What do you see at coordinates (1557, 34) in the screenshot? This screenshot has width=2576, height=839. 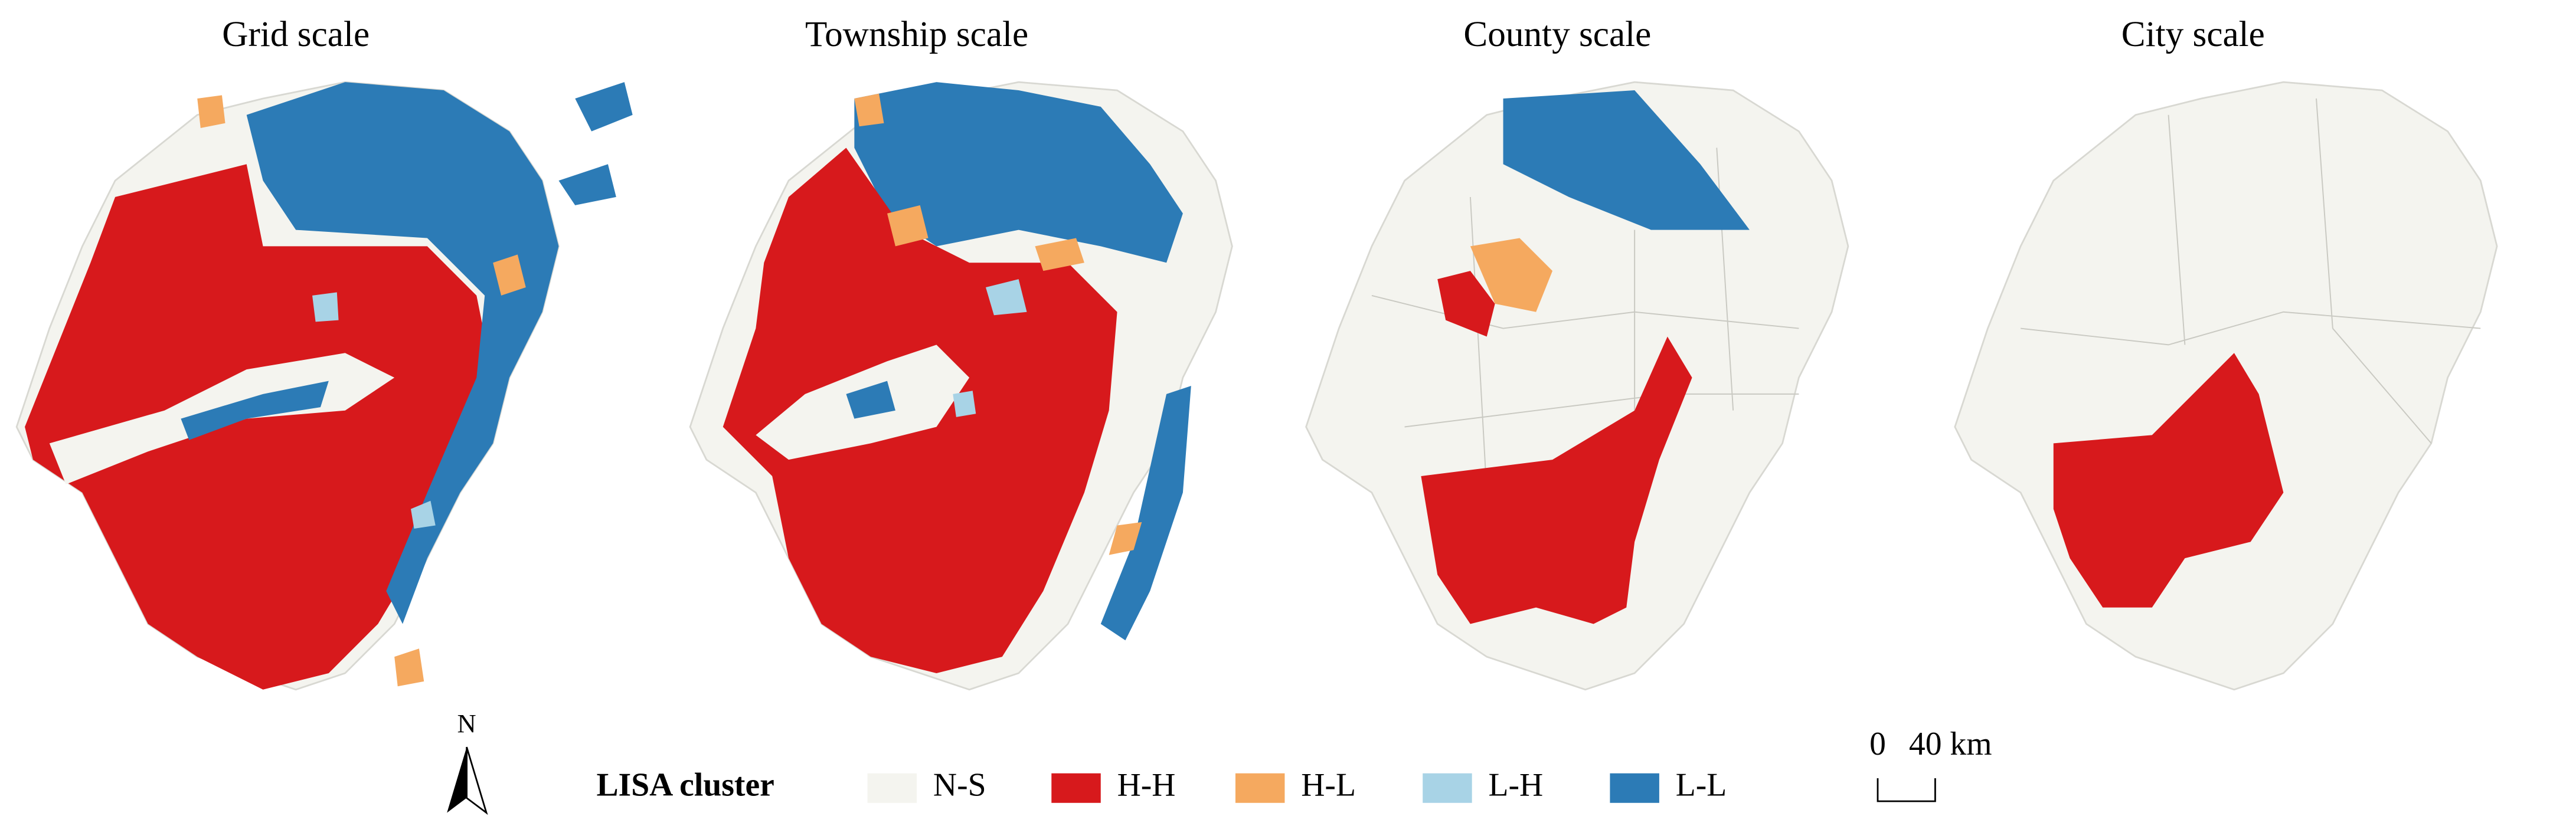 I see `panel-title: County scale` at bounding box center [1557, 34].